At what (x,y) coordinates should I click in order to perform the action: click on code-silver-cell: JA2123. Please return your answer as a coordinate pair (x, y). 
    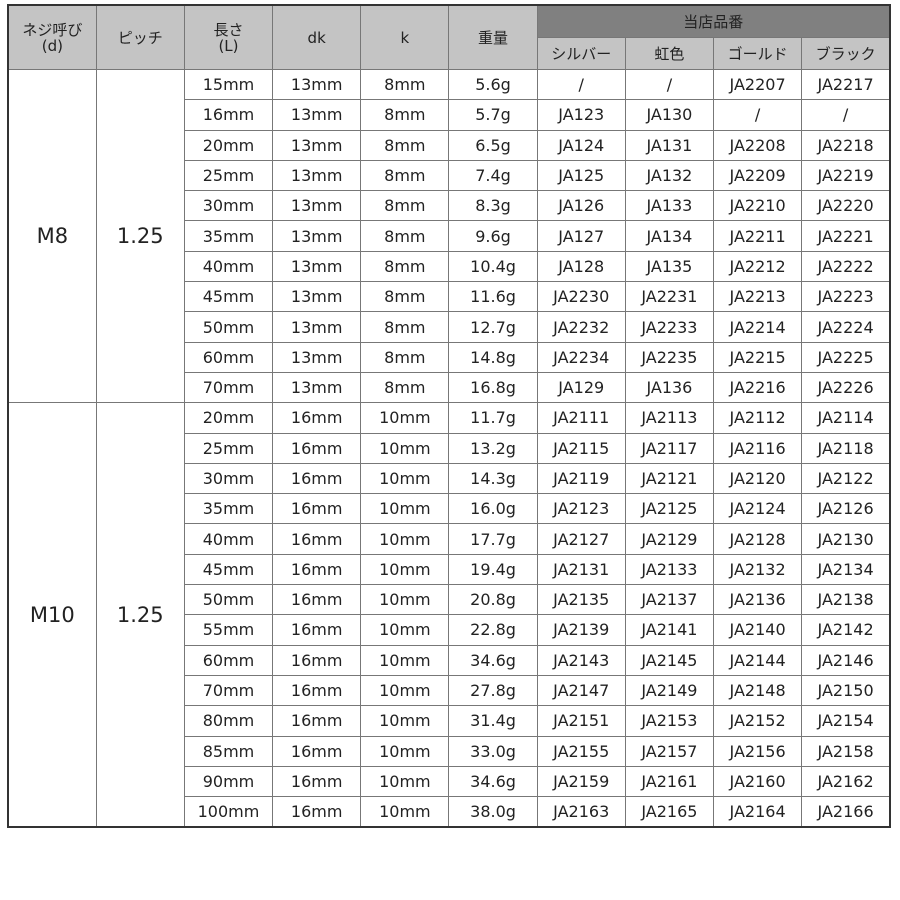
    Looking at the image, I should click on (581, 509).